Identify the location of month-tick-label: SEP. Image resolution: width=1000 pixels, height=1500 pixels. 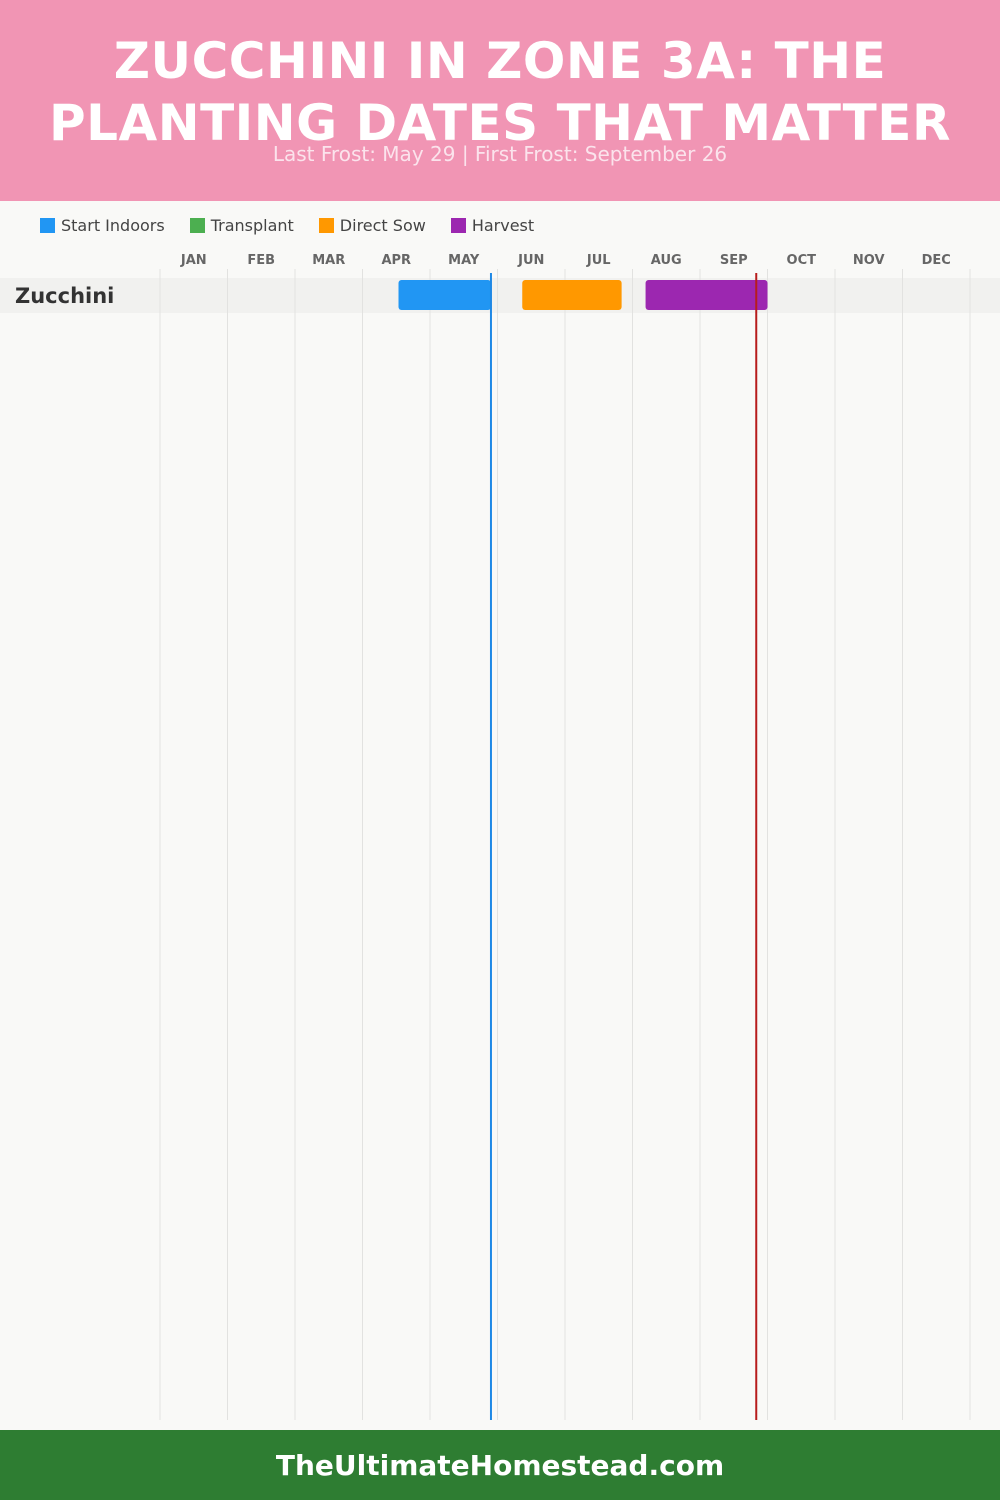
(734, 260).